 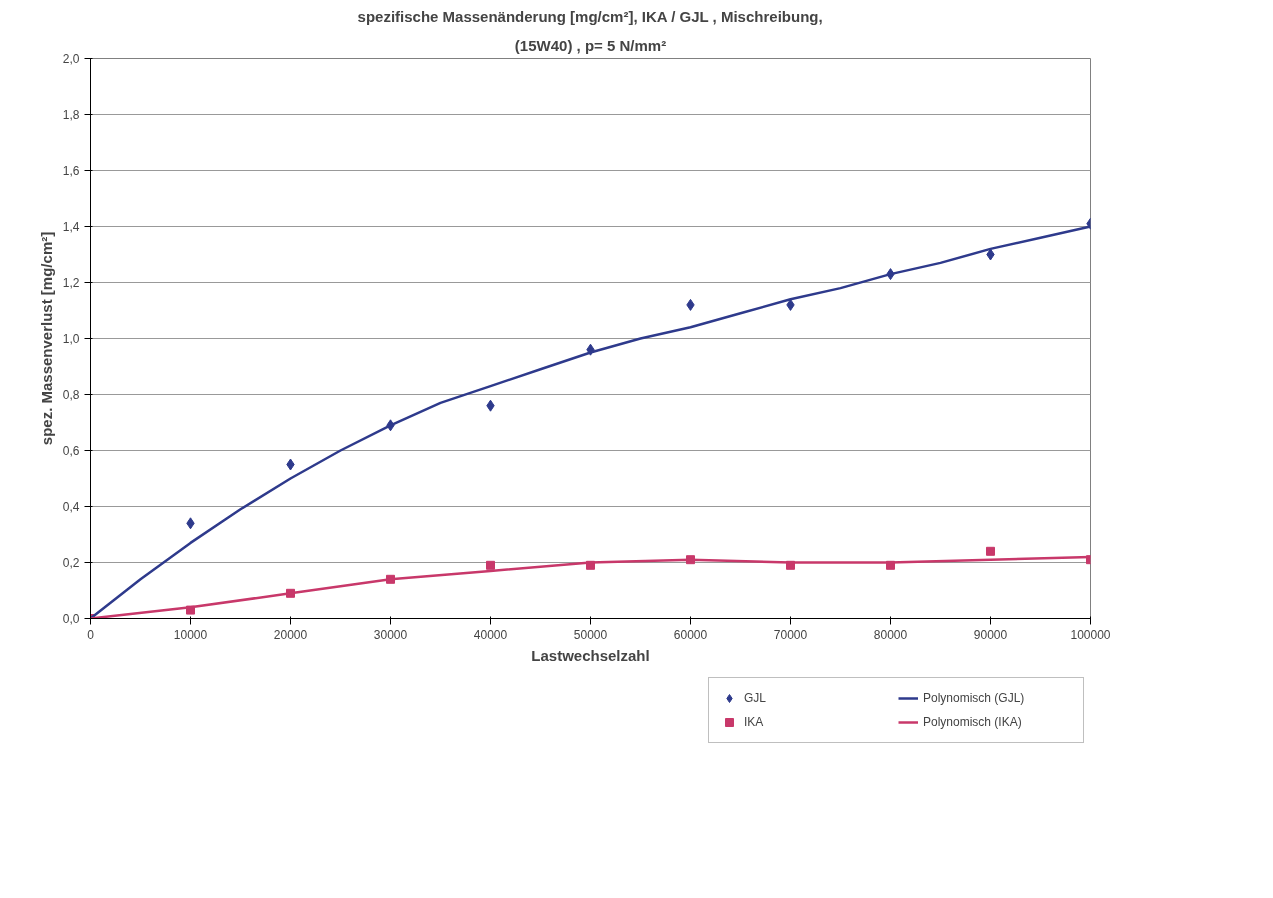 I want to click on x-axis-title: Lastwechselzahl, so click(x=590, y=655).